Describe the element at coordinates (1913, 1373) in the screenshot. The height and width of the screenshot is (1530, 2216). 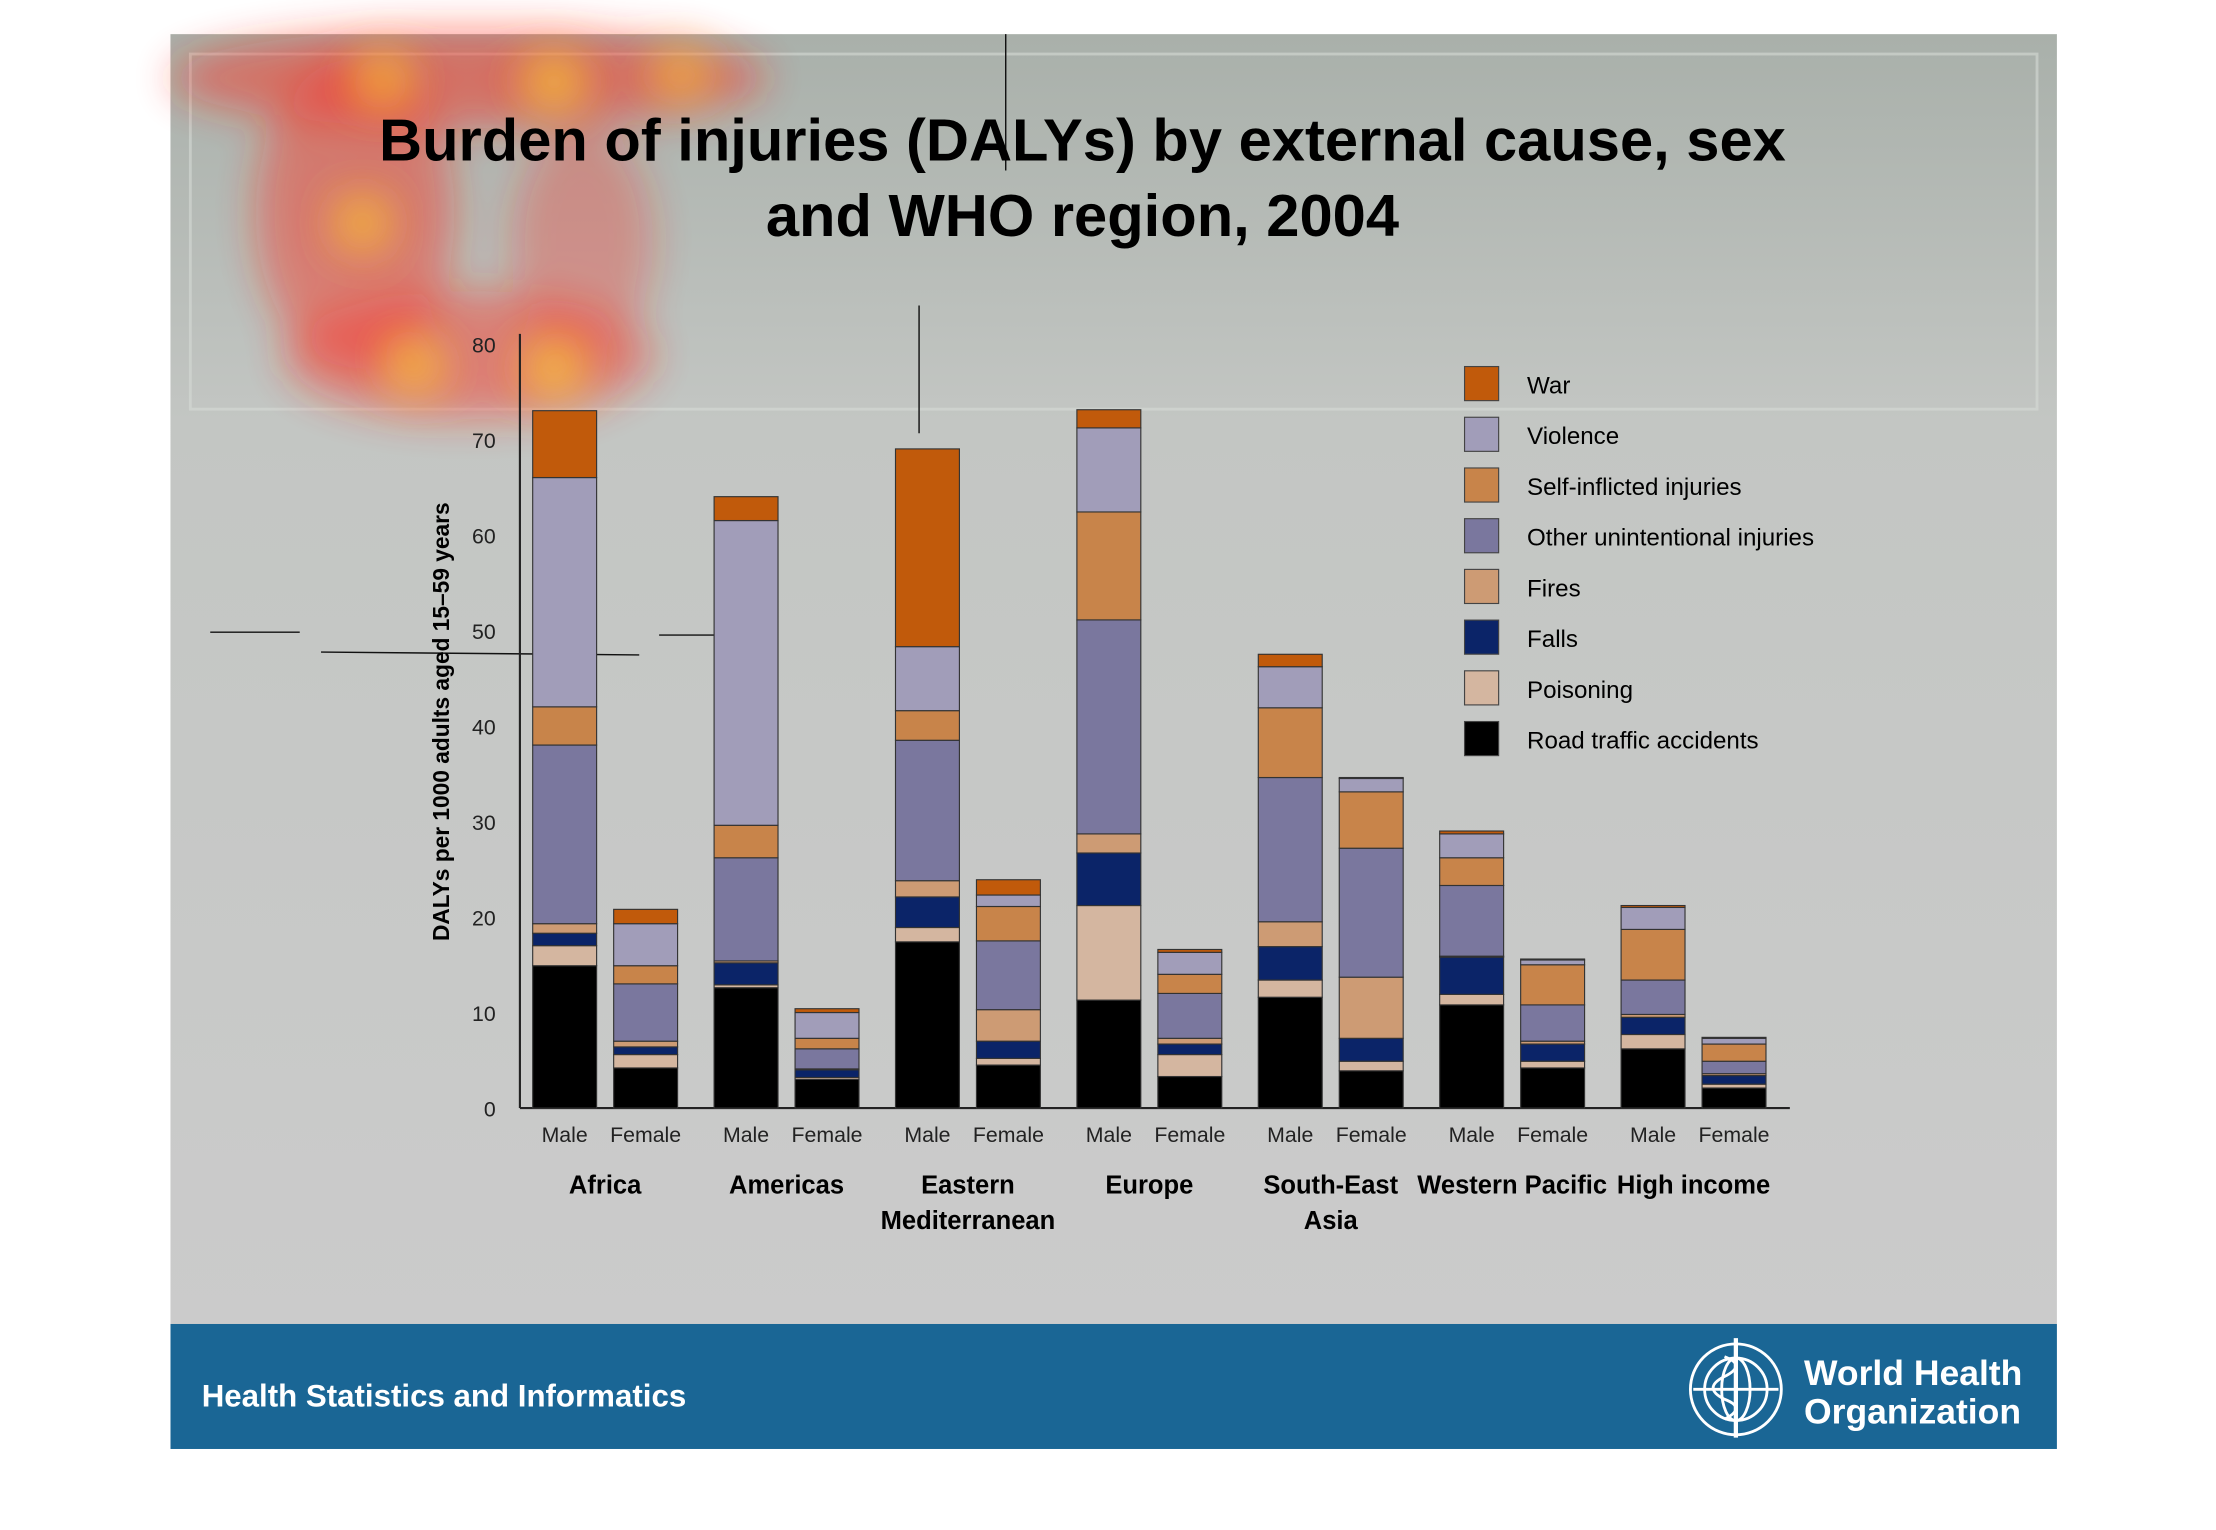
I see `logo-text-line1: World Health` at that location.